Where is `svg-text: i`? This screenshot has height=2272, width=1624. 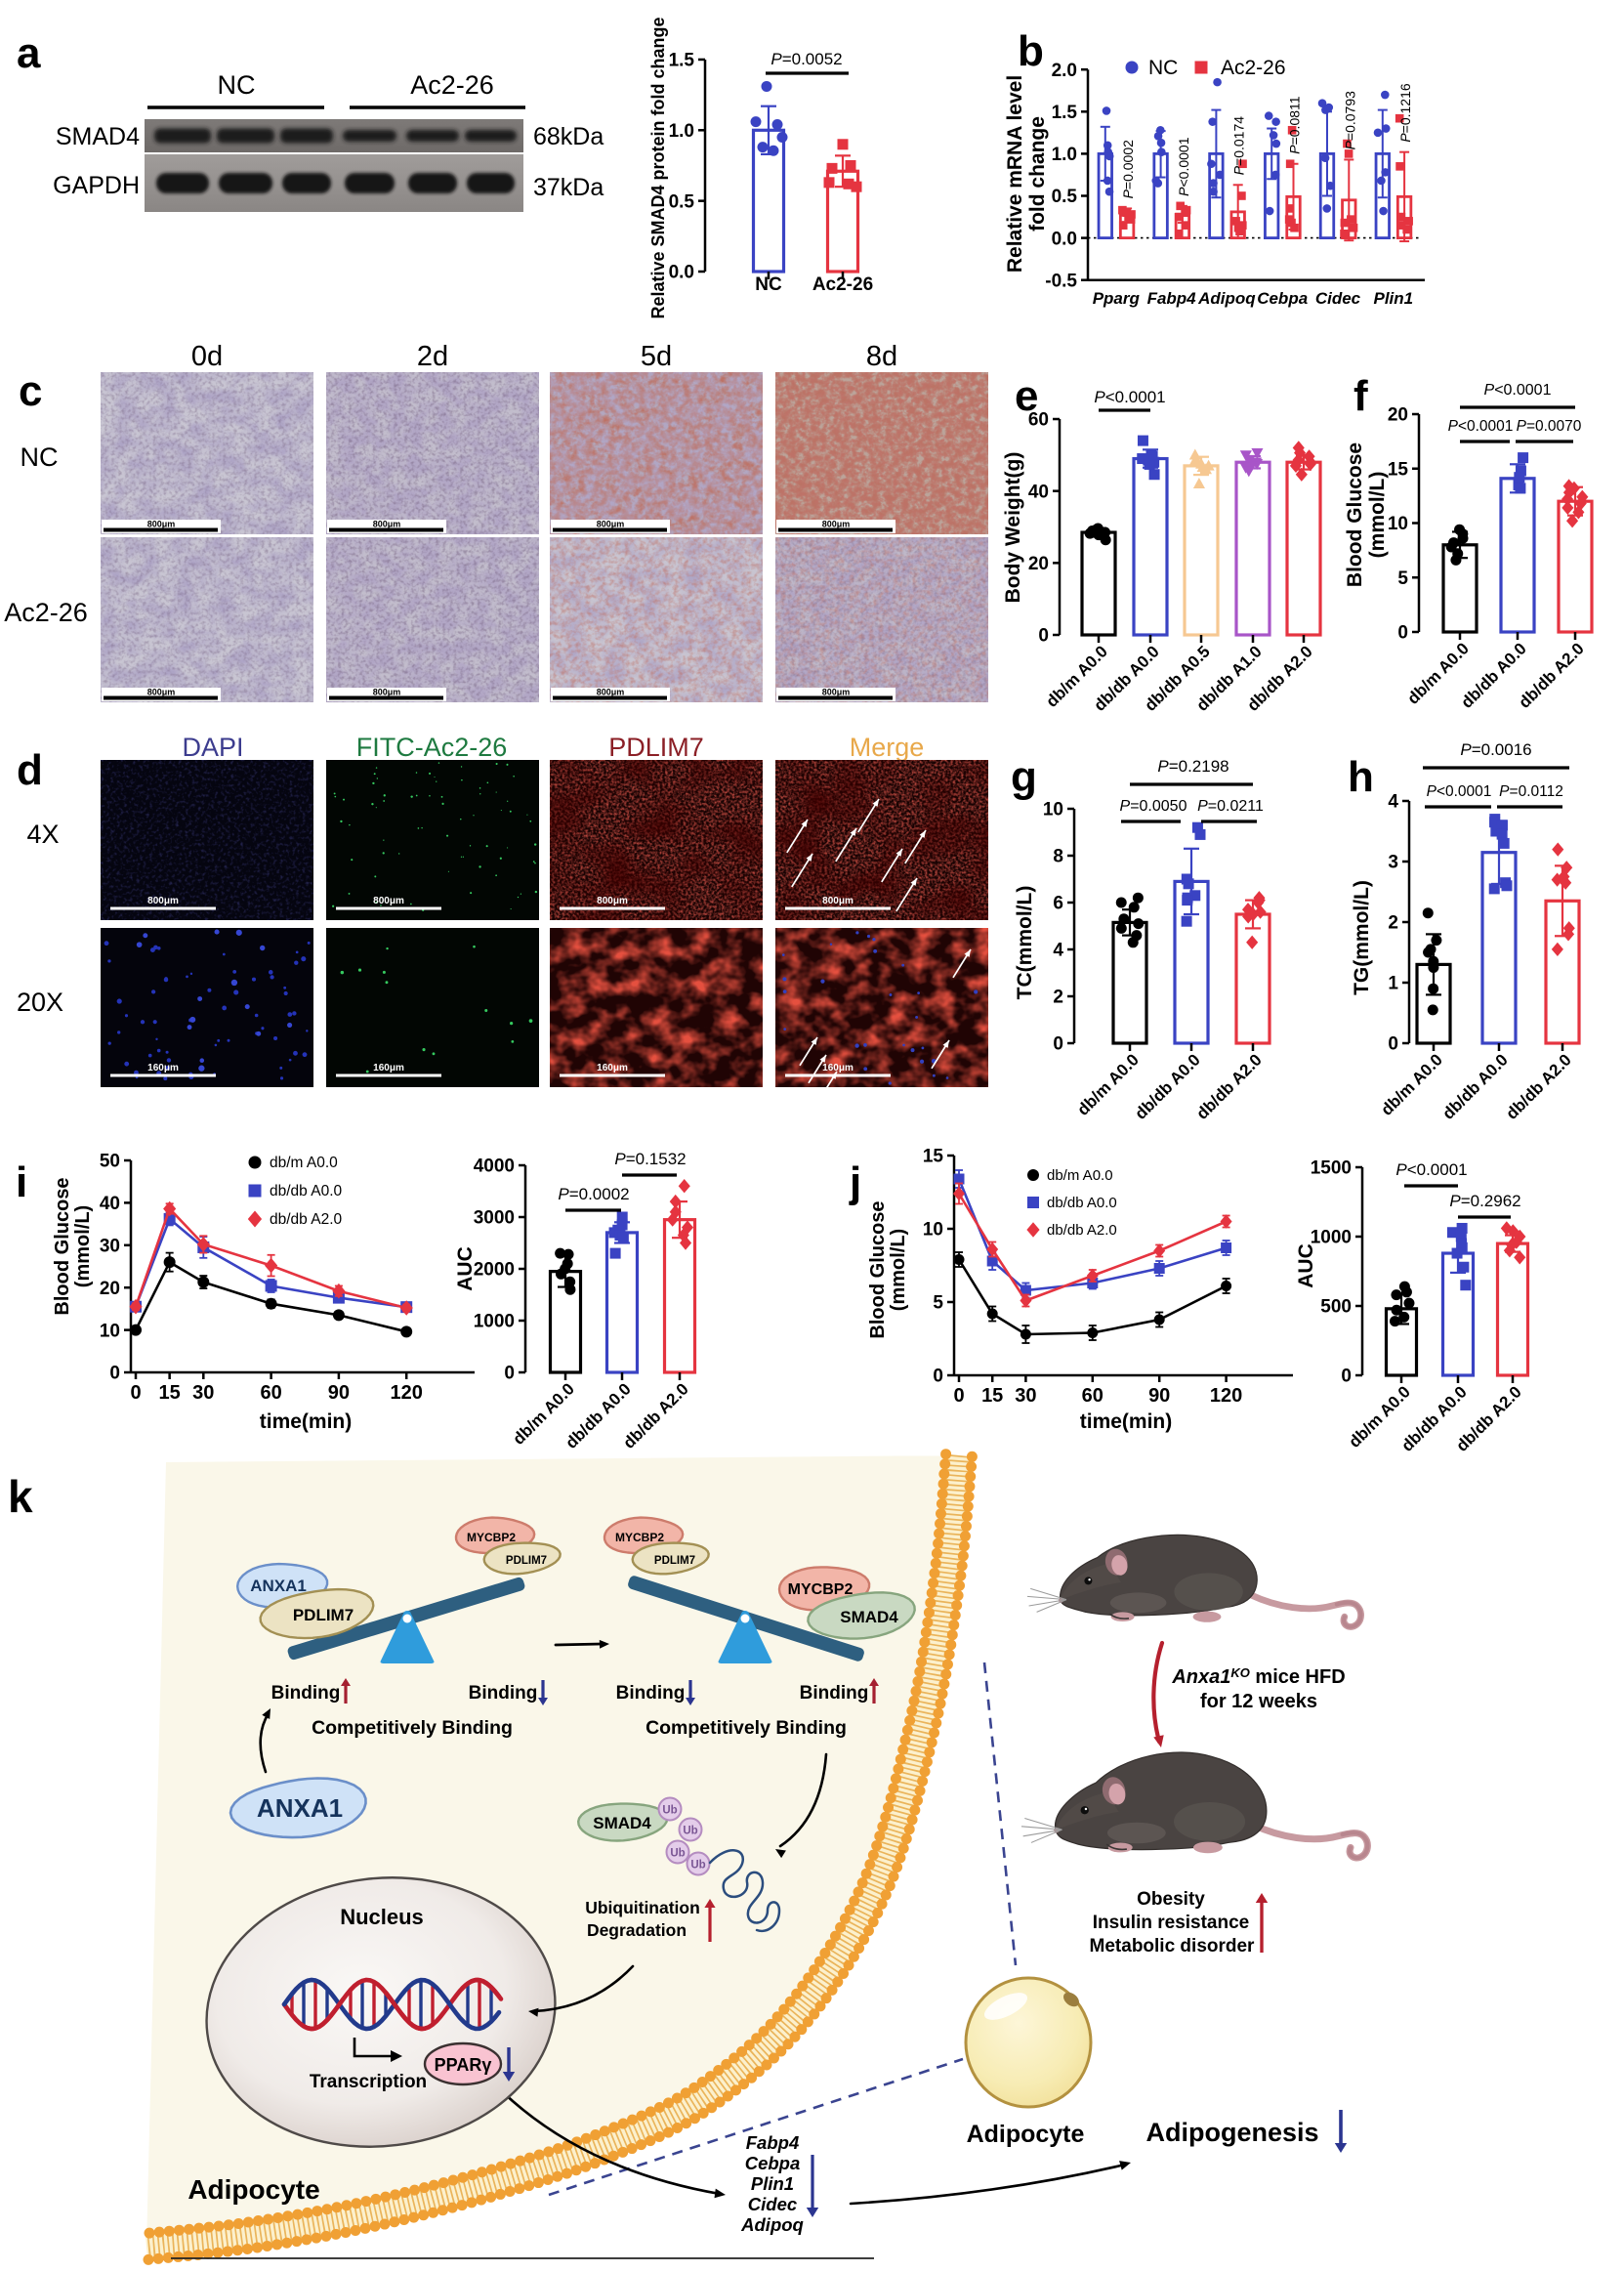
svg-text: i is located at coordinates (21, 1182).